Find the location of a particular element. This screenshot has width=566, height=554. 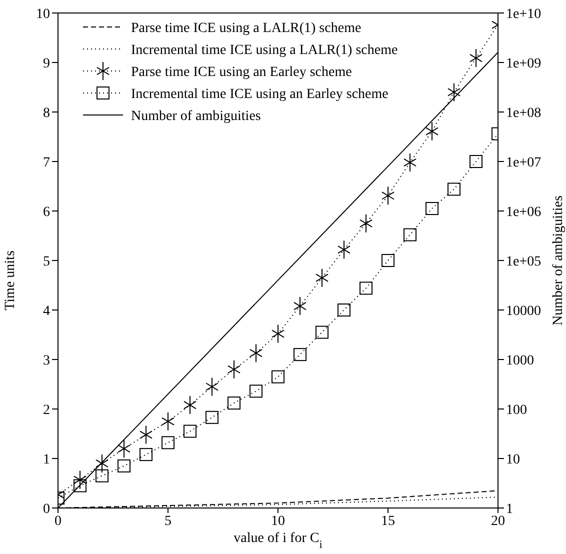

y2-axis-title: Number of ambiguities is located at coordinates (558, 261).